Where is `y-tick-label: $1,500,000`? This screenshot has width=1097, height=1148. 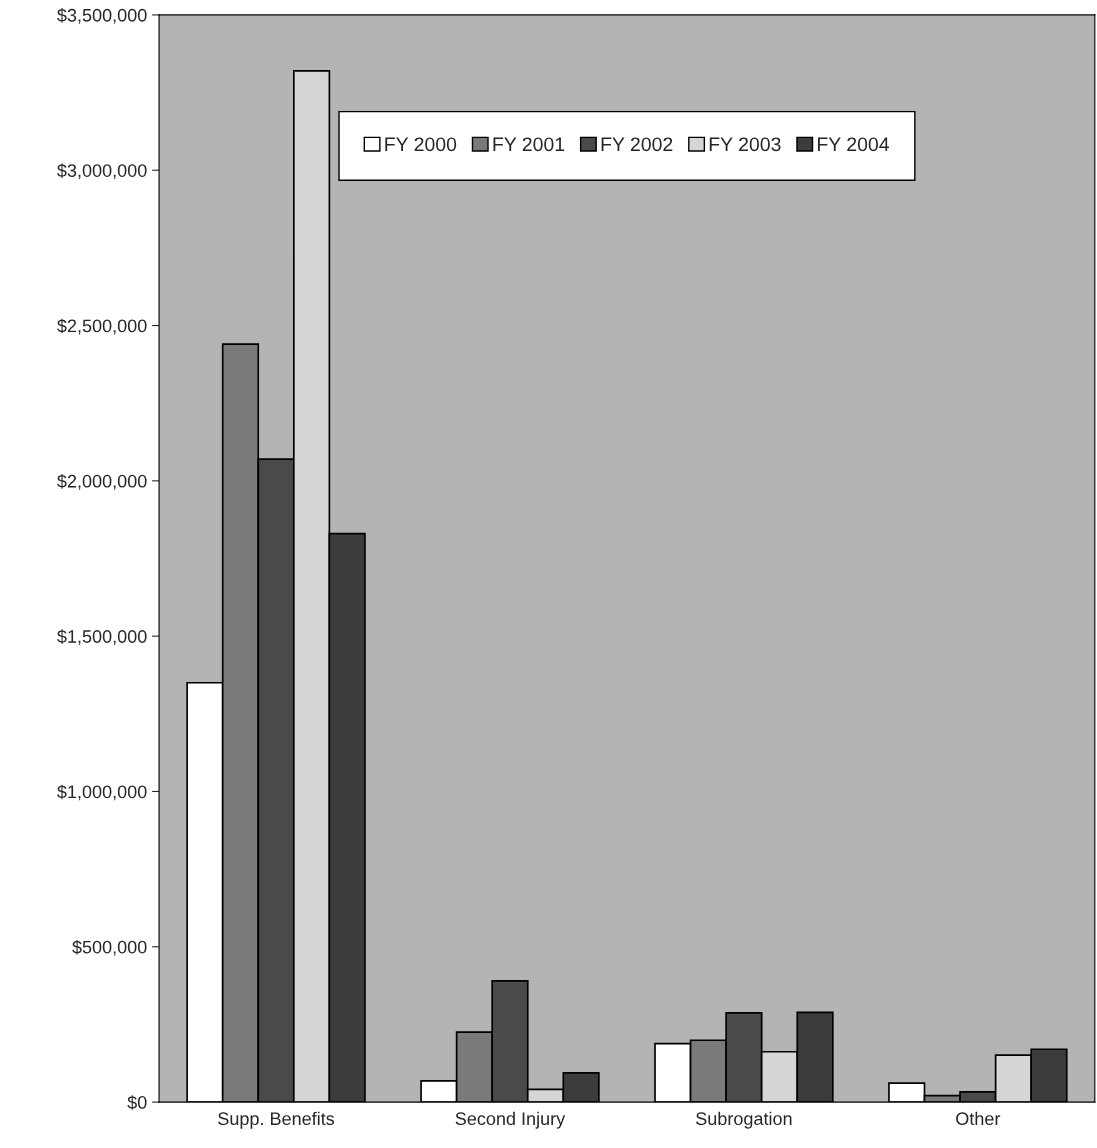 y-tick-label: $1,500,000 is located at coordinates (102, 637).